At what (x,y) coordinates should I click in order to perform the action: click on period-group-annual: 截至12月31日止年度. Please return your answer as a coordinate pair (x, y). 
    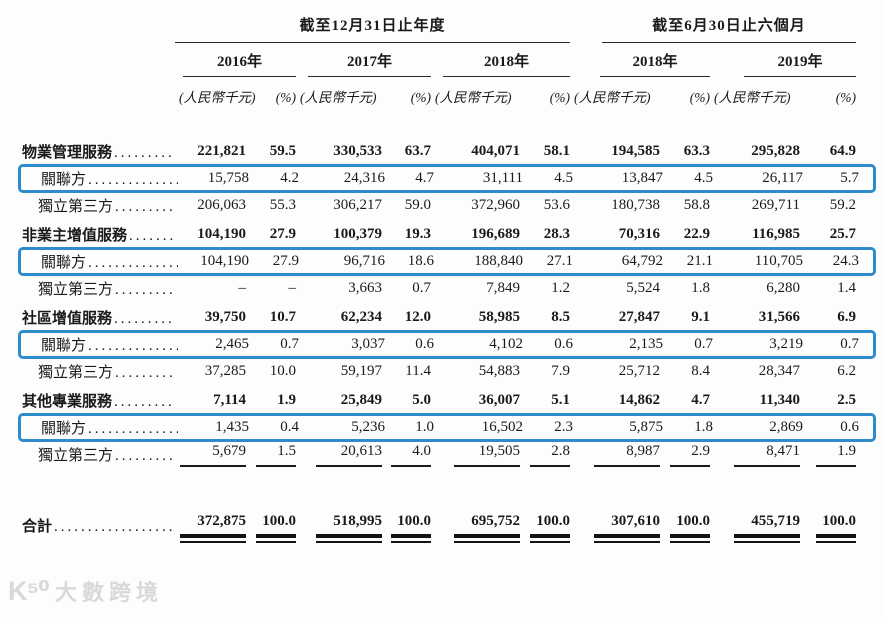
    Looking at the image, I should click on (372, 28).